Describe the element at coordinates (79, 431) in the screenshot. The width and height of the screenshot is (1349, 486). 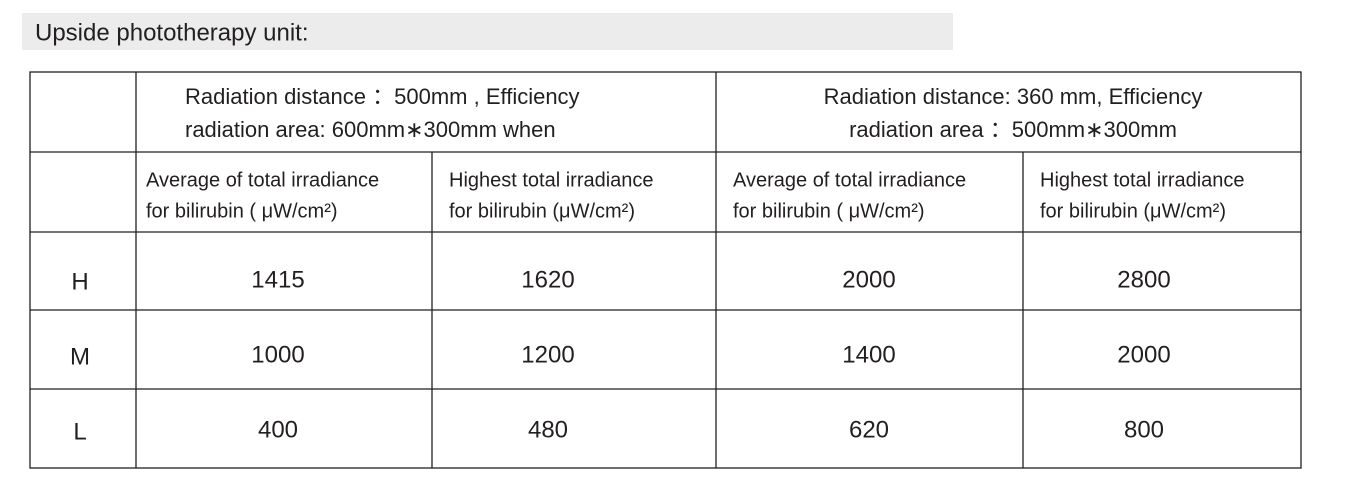
I see `row-label: L` at that location.